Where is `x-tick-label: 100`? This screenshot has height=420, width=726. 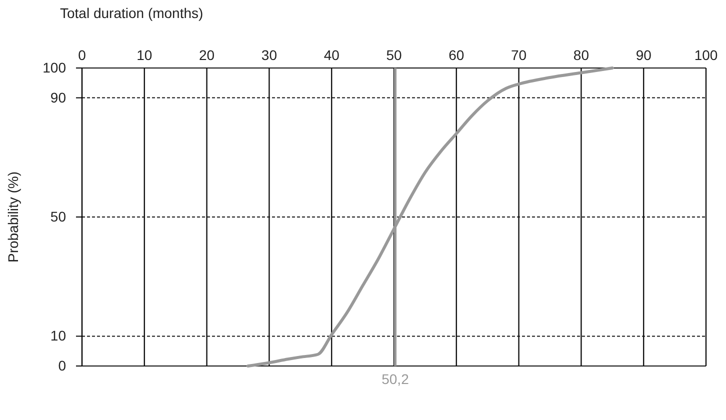 x-tick-label: 100 is located at coordinates (706, 55).